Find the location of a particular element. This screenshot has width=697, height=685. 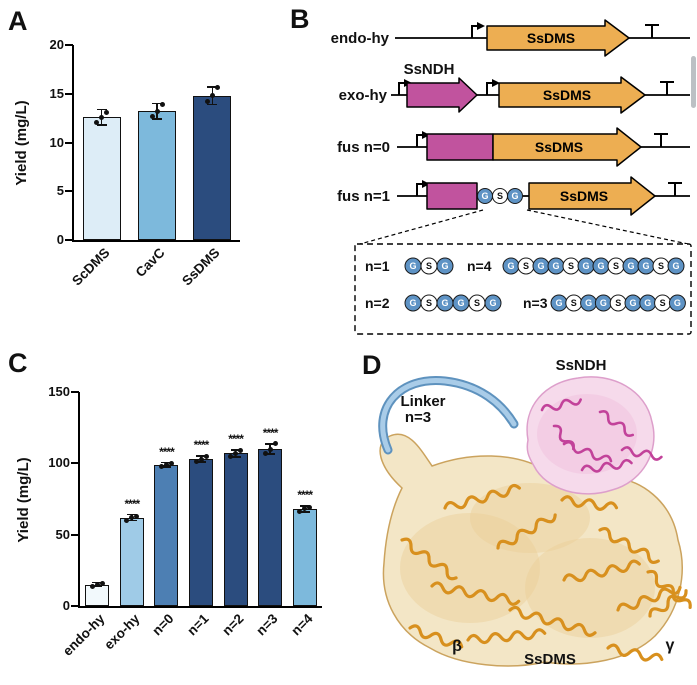

ssndh-cartoon-helices is located at coordinates (601, 435).